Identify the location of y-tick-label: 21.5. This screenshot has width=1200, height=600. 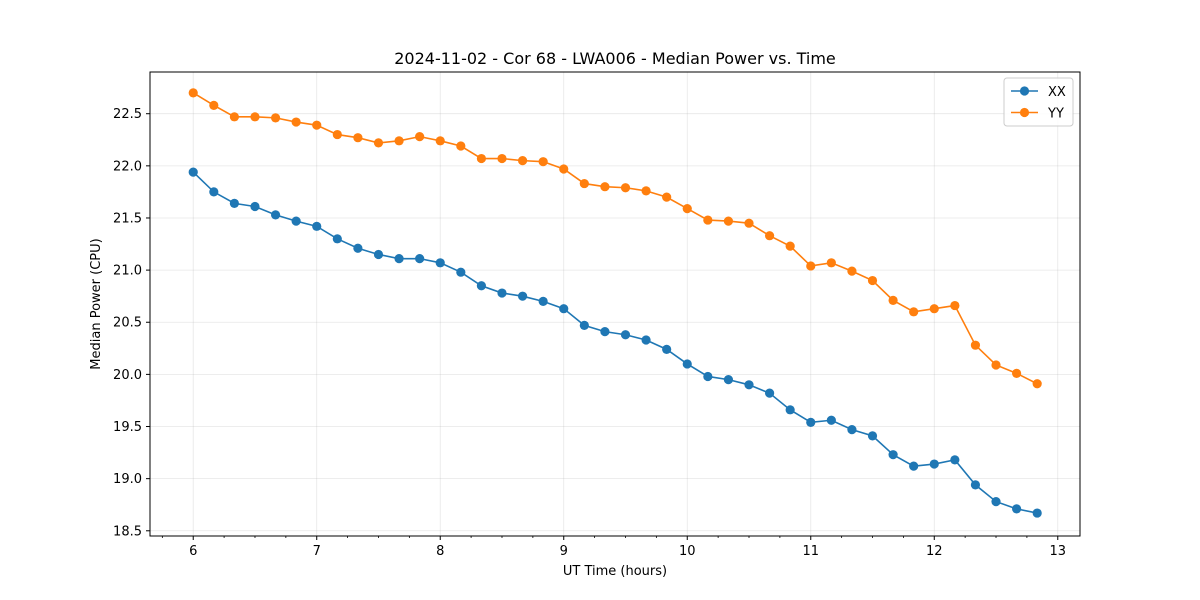
(127, 218).